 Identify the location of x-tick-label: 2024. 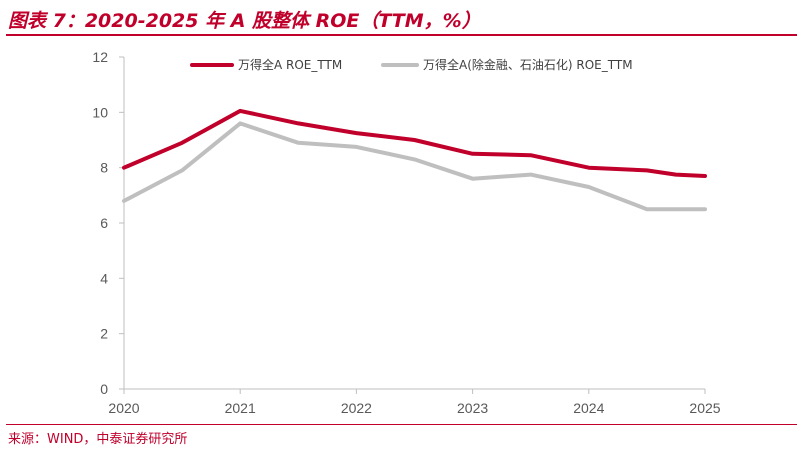
(588, 408).